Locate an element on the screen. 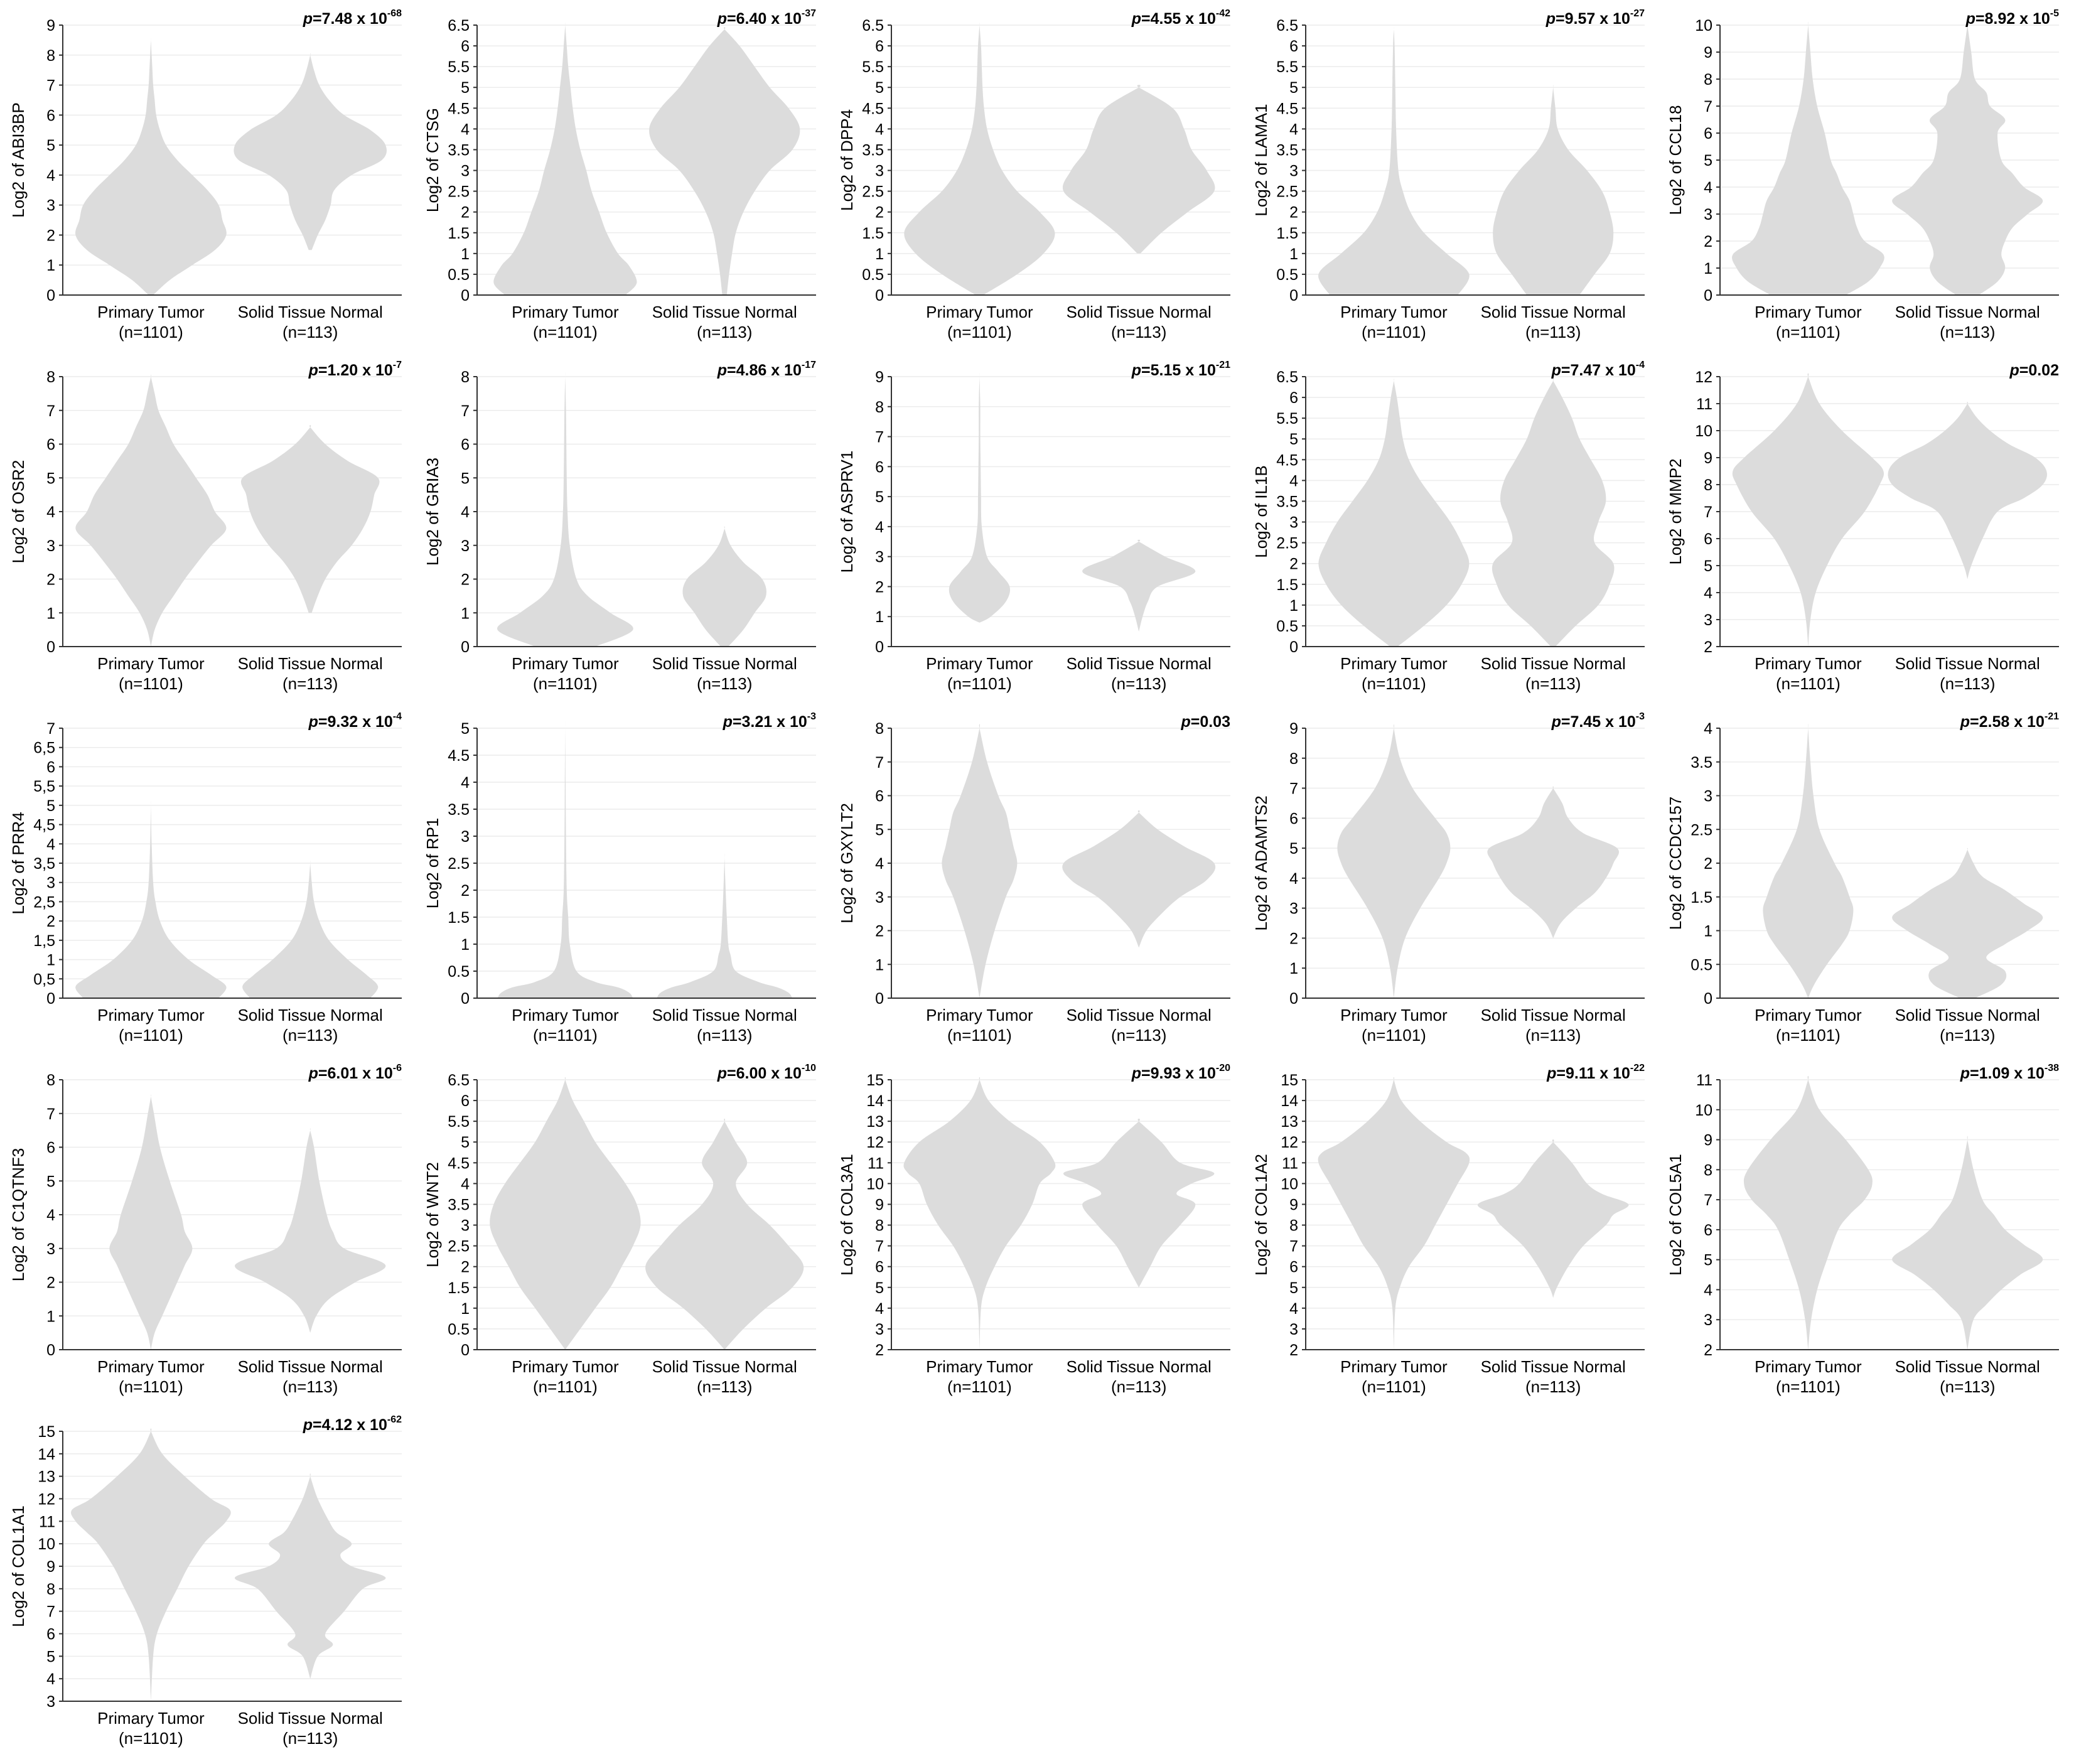 This screenshot has width=2091, height=1764. p-value-mantissa: =1.20 x 10 is located at coordinates (356, 370).